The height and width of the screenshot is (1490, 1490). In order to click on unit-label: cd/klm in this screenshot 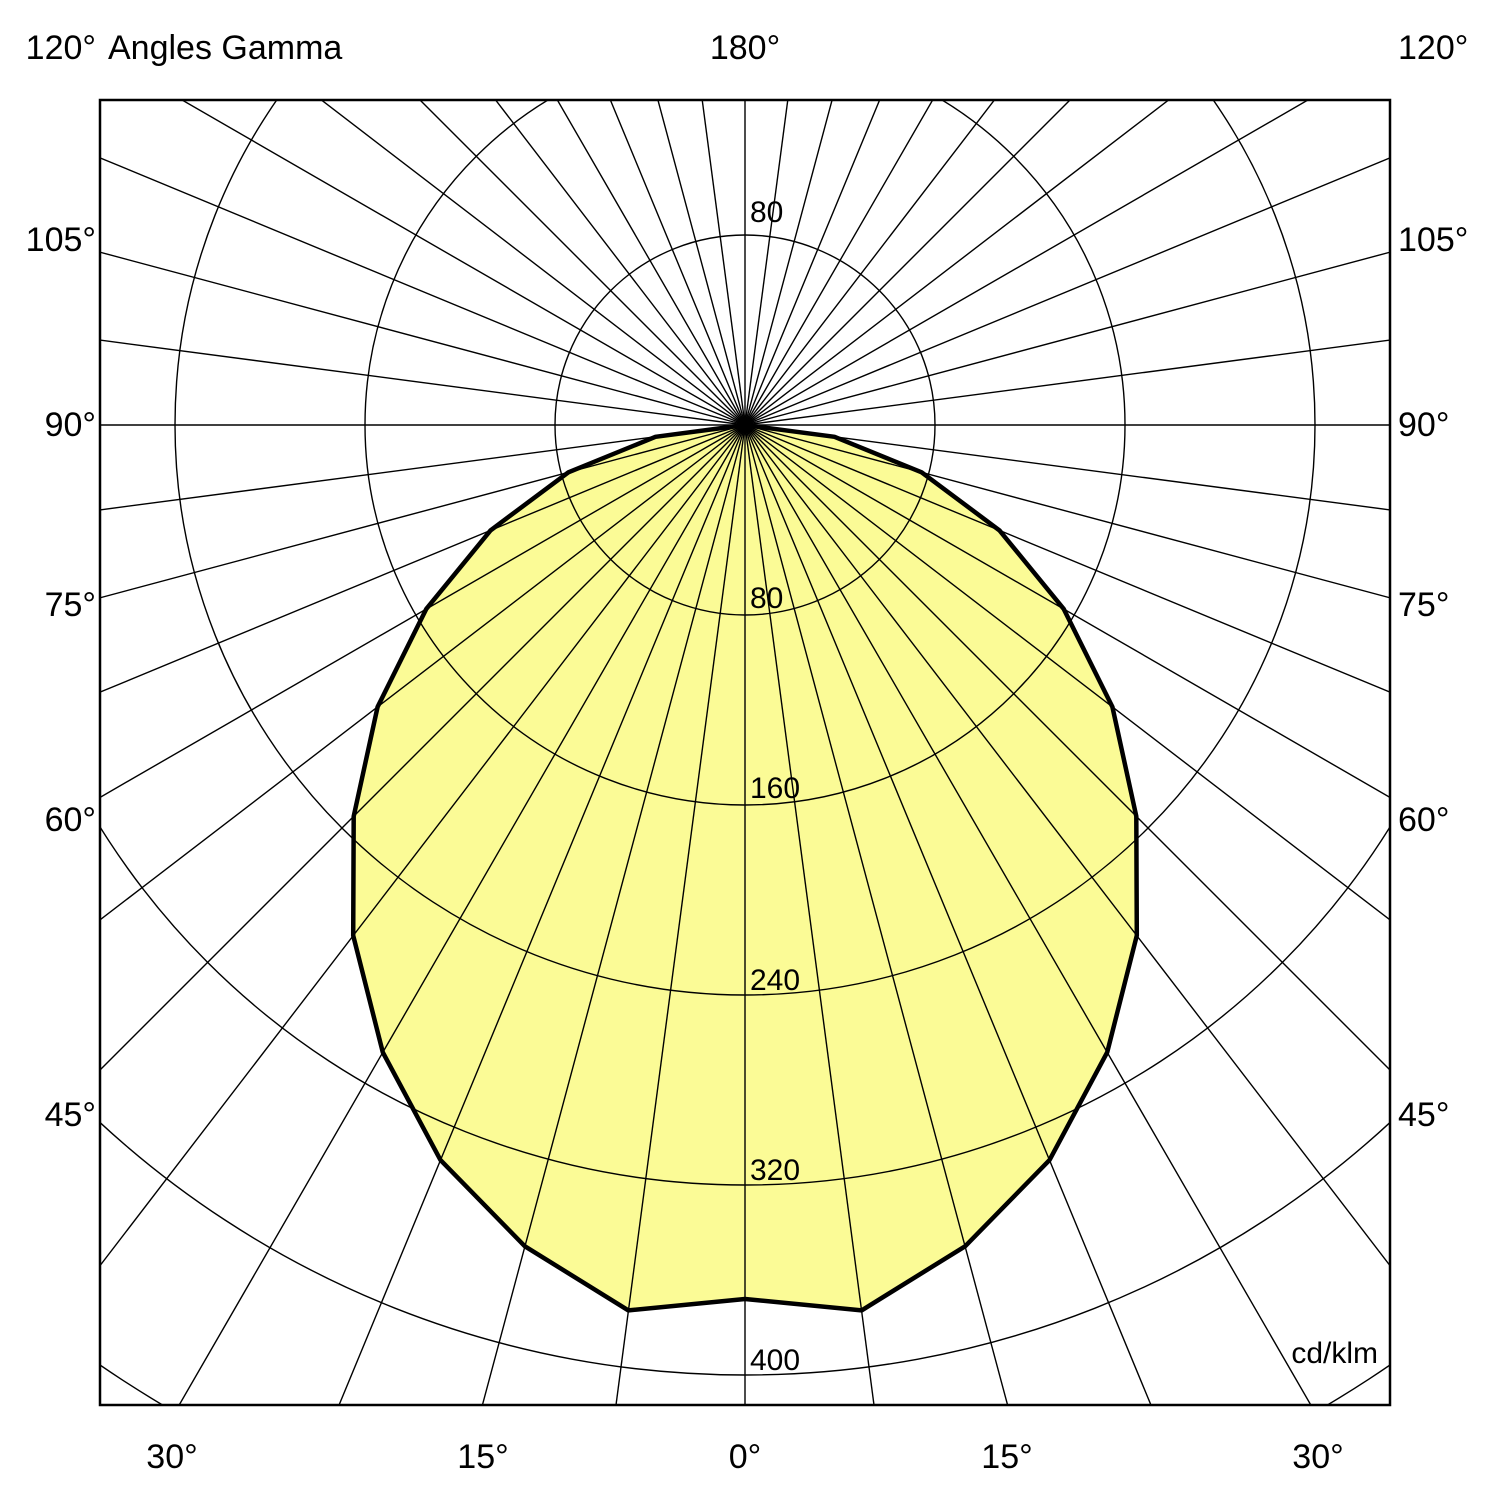, I will do `click(1334, 1353)`.